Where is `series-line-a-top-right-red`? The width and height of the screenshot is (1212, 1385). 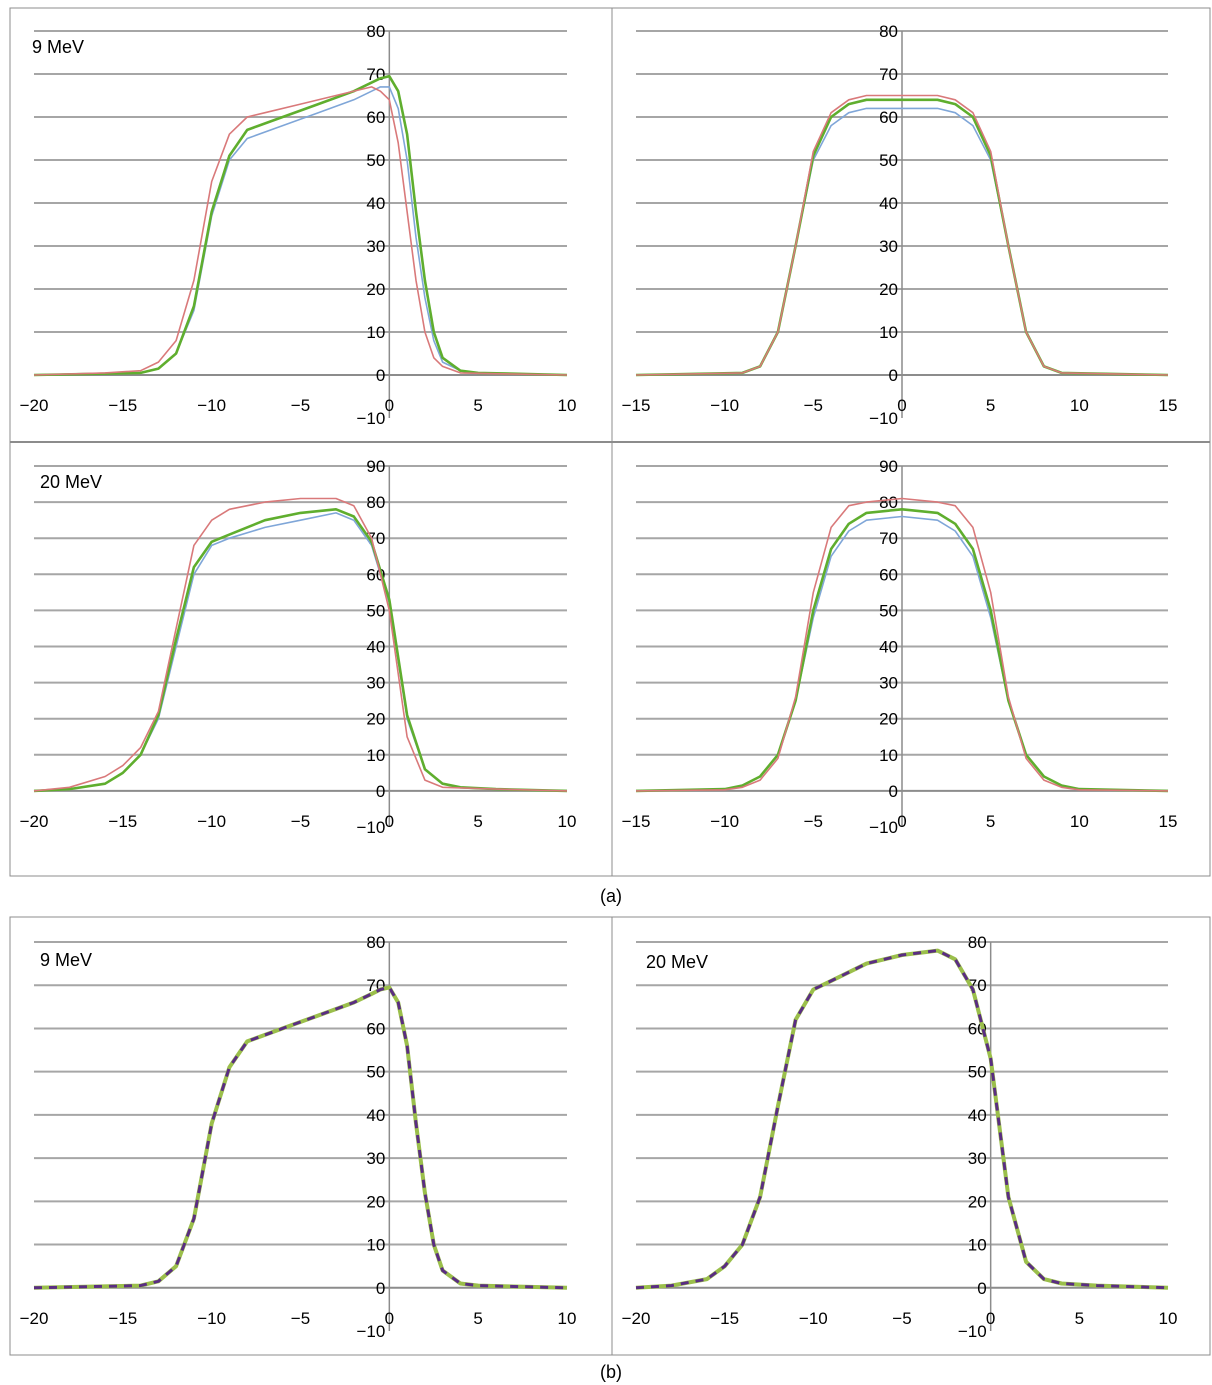
series-line-a-top-right-red is located at coordinates (902, 235).